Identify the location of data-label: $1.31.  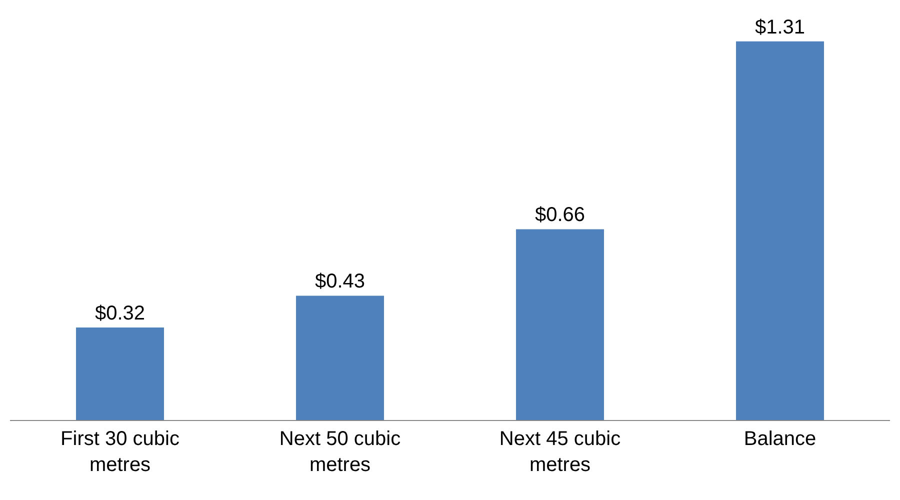
(780, 27).